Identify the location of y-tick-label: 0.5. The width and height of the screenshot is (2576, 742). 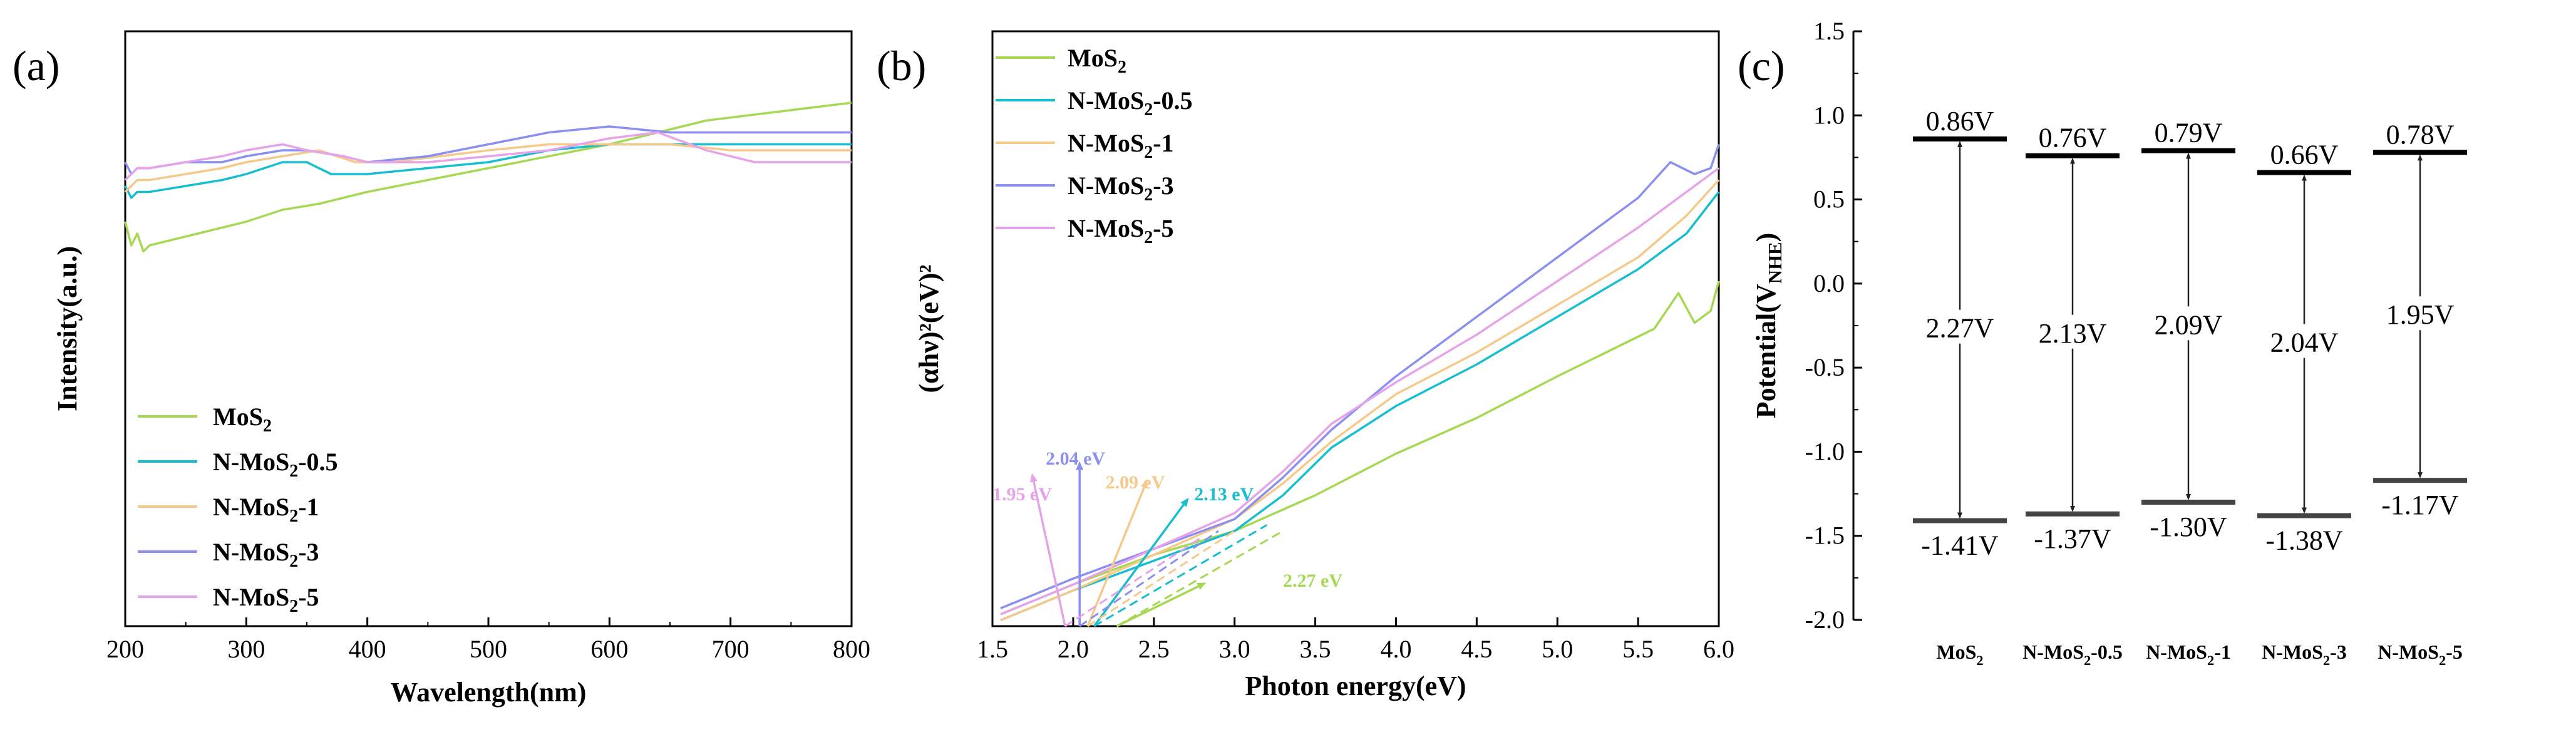
(1829, 199).